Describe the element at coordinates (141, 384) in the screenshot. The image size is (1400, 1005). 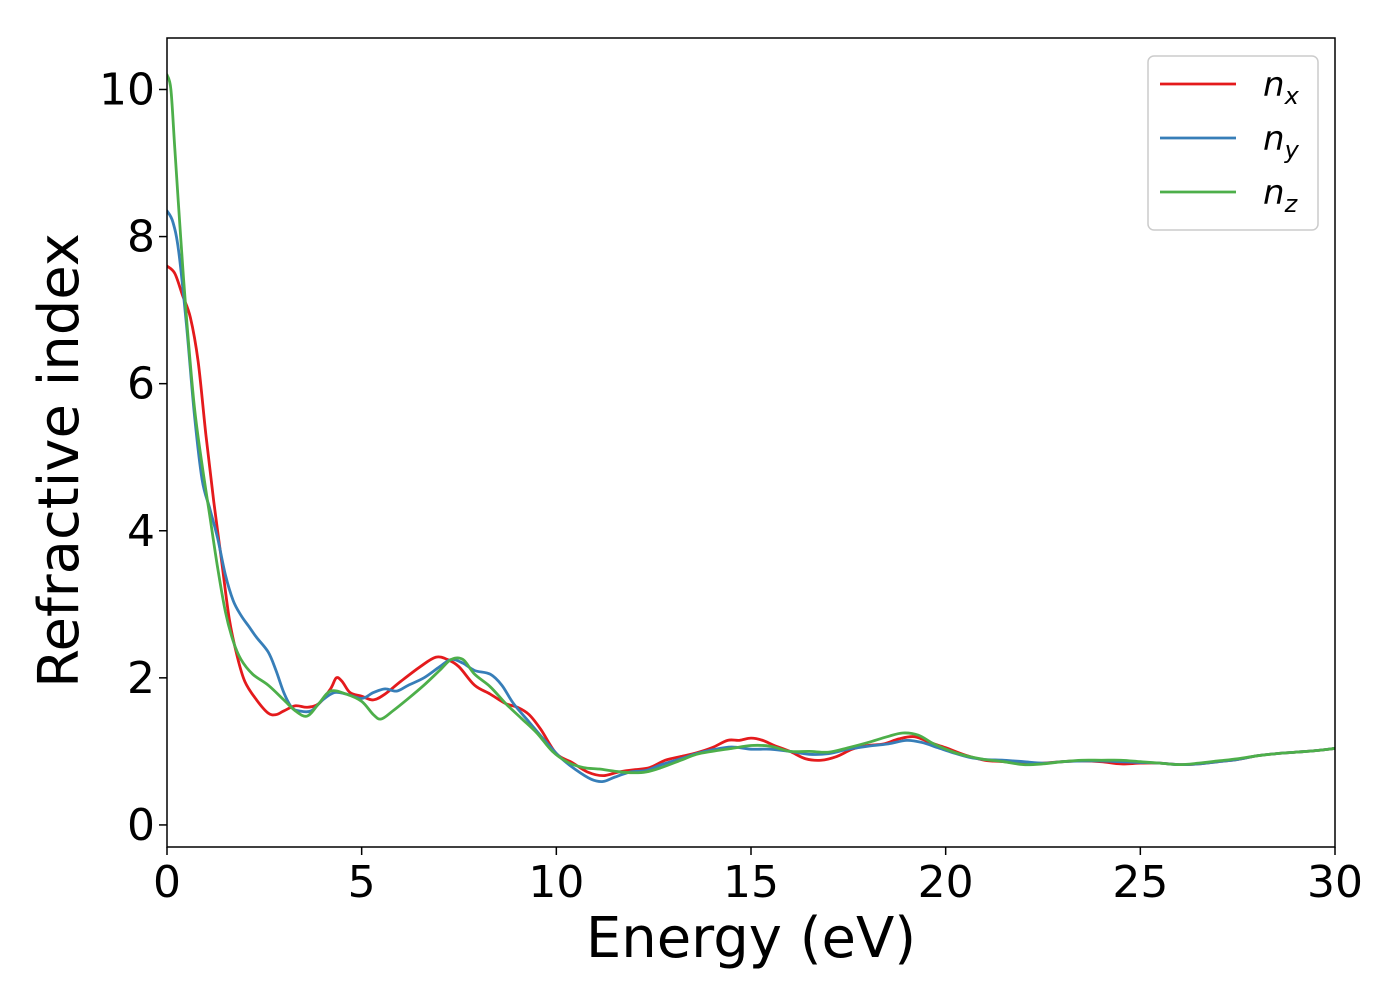
I see `y-tick-label: 6` at that location.